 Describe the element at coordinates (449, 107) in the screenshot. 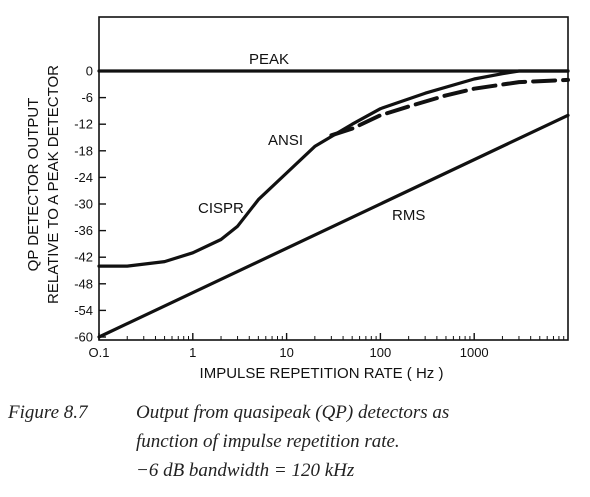

I see `ansi-curve` at that location.